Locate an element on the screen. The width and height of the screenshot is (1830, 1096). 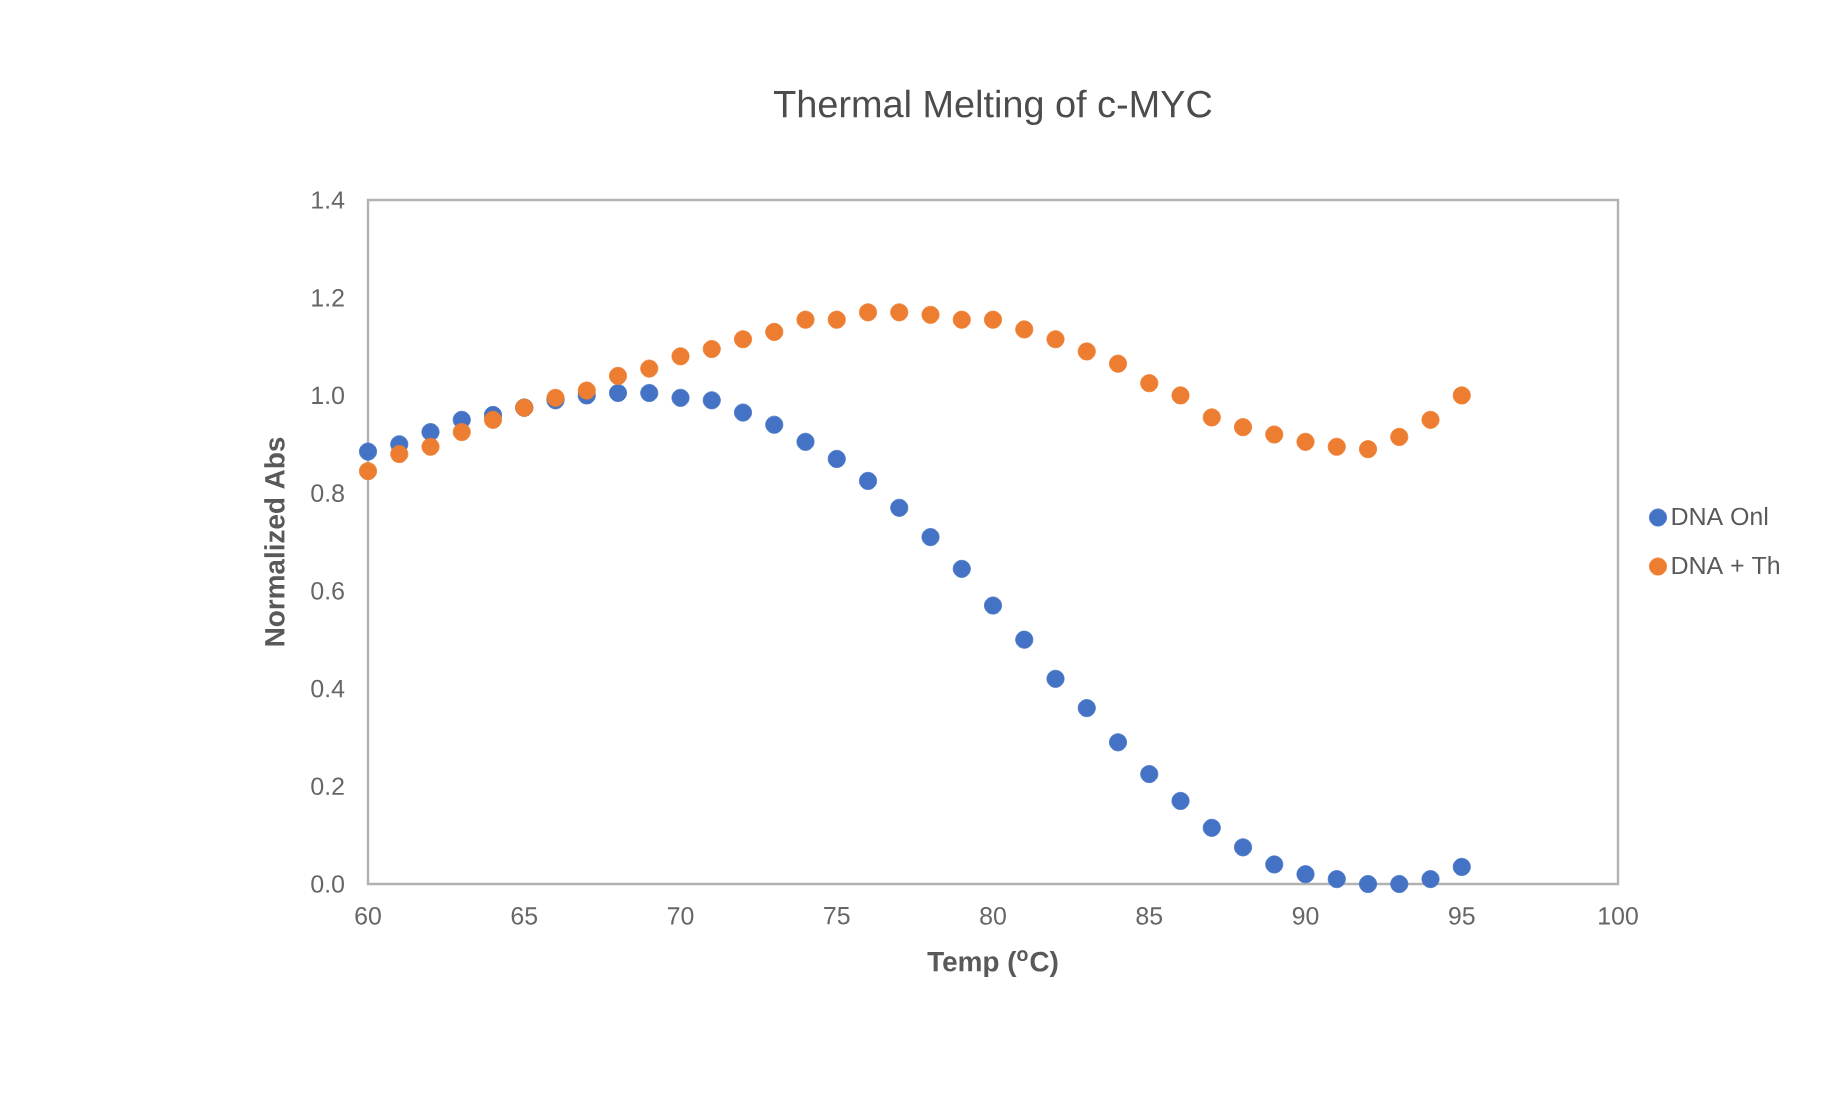
x-tick-label: 70 is located at coordinates (680, 916).